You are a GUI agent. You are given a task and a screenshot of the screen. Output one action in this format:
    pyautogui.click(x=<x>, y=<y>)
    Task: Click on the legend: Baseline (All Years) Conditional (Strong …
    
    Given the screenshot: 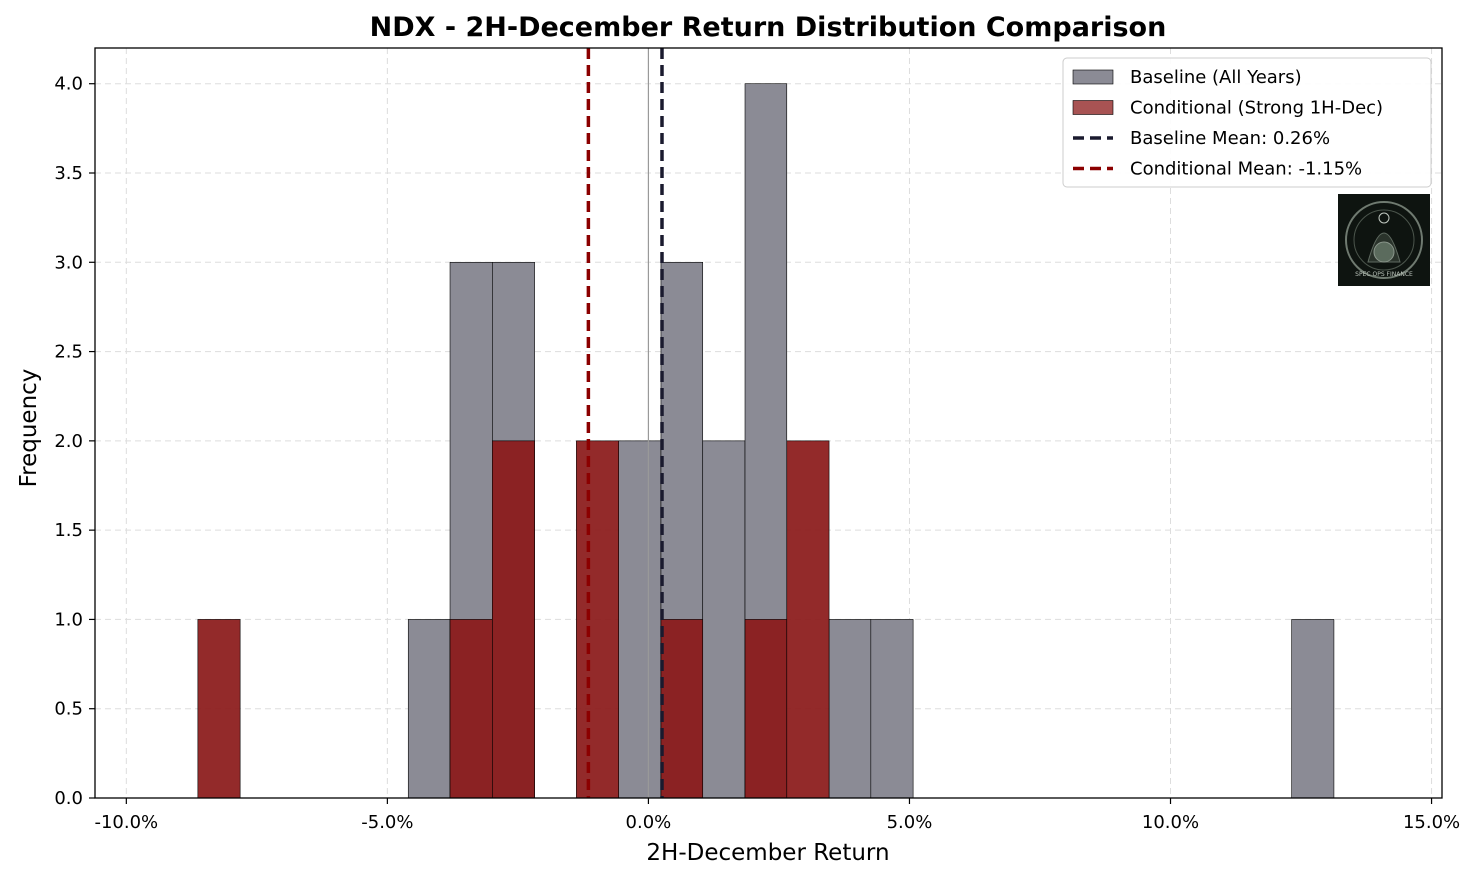 What is the action you would take?
    pyautogui.click(x=1247, y=122)
    